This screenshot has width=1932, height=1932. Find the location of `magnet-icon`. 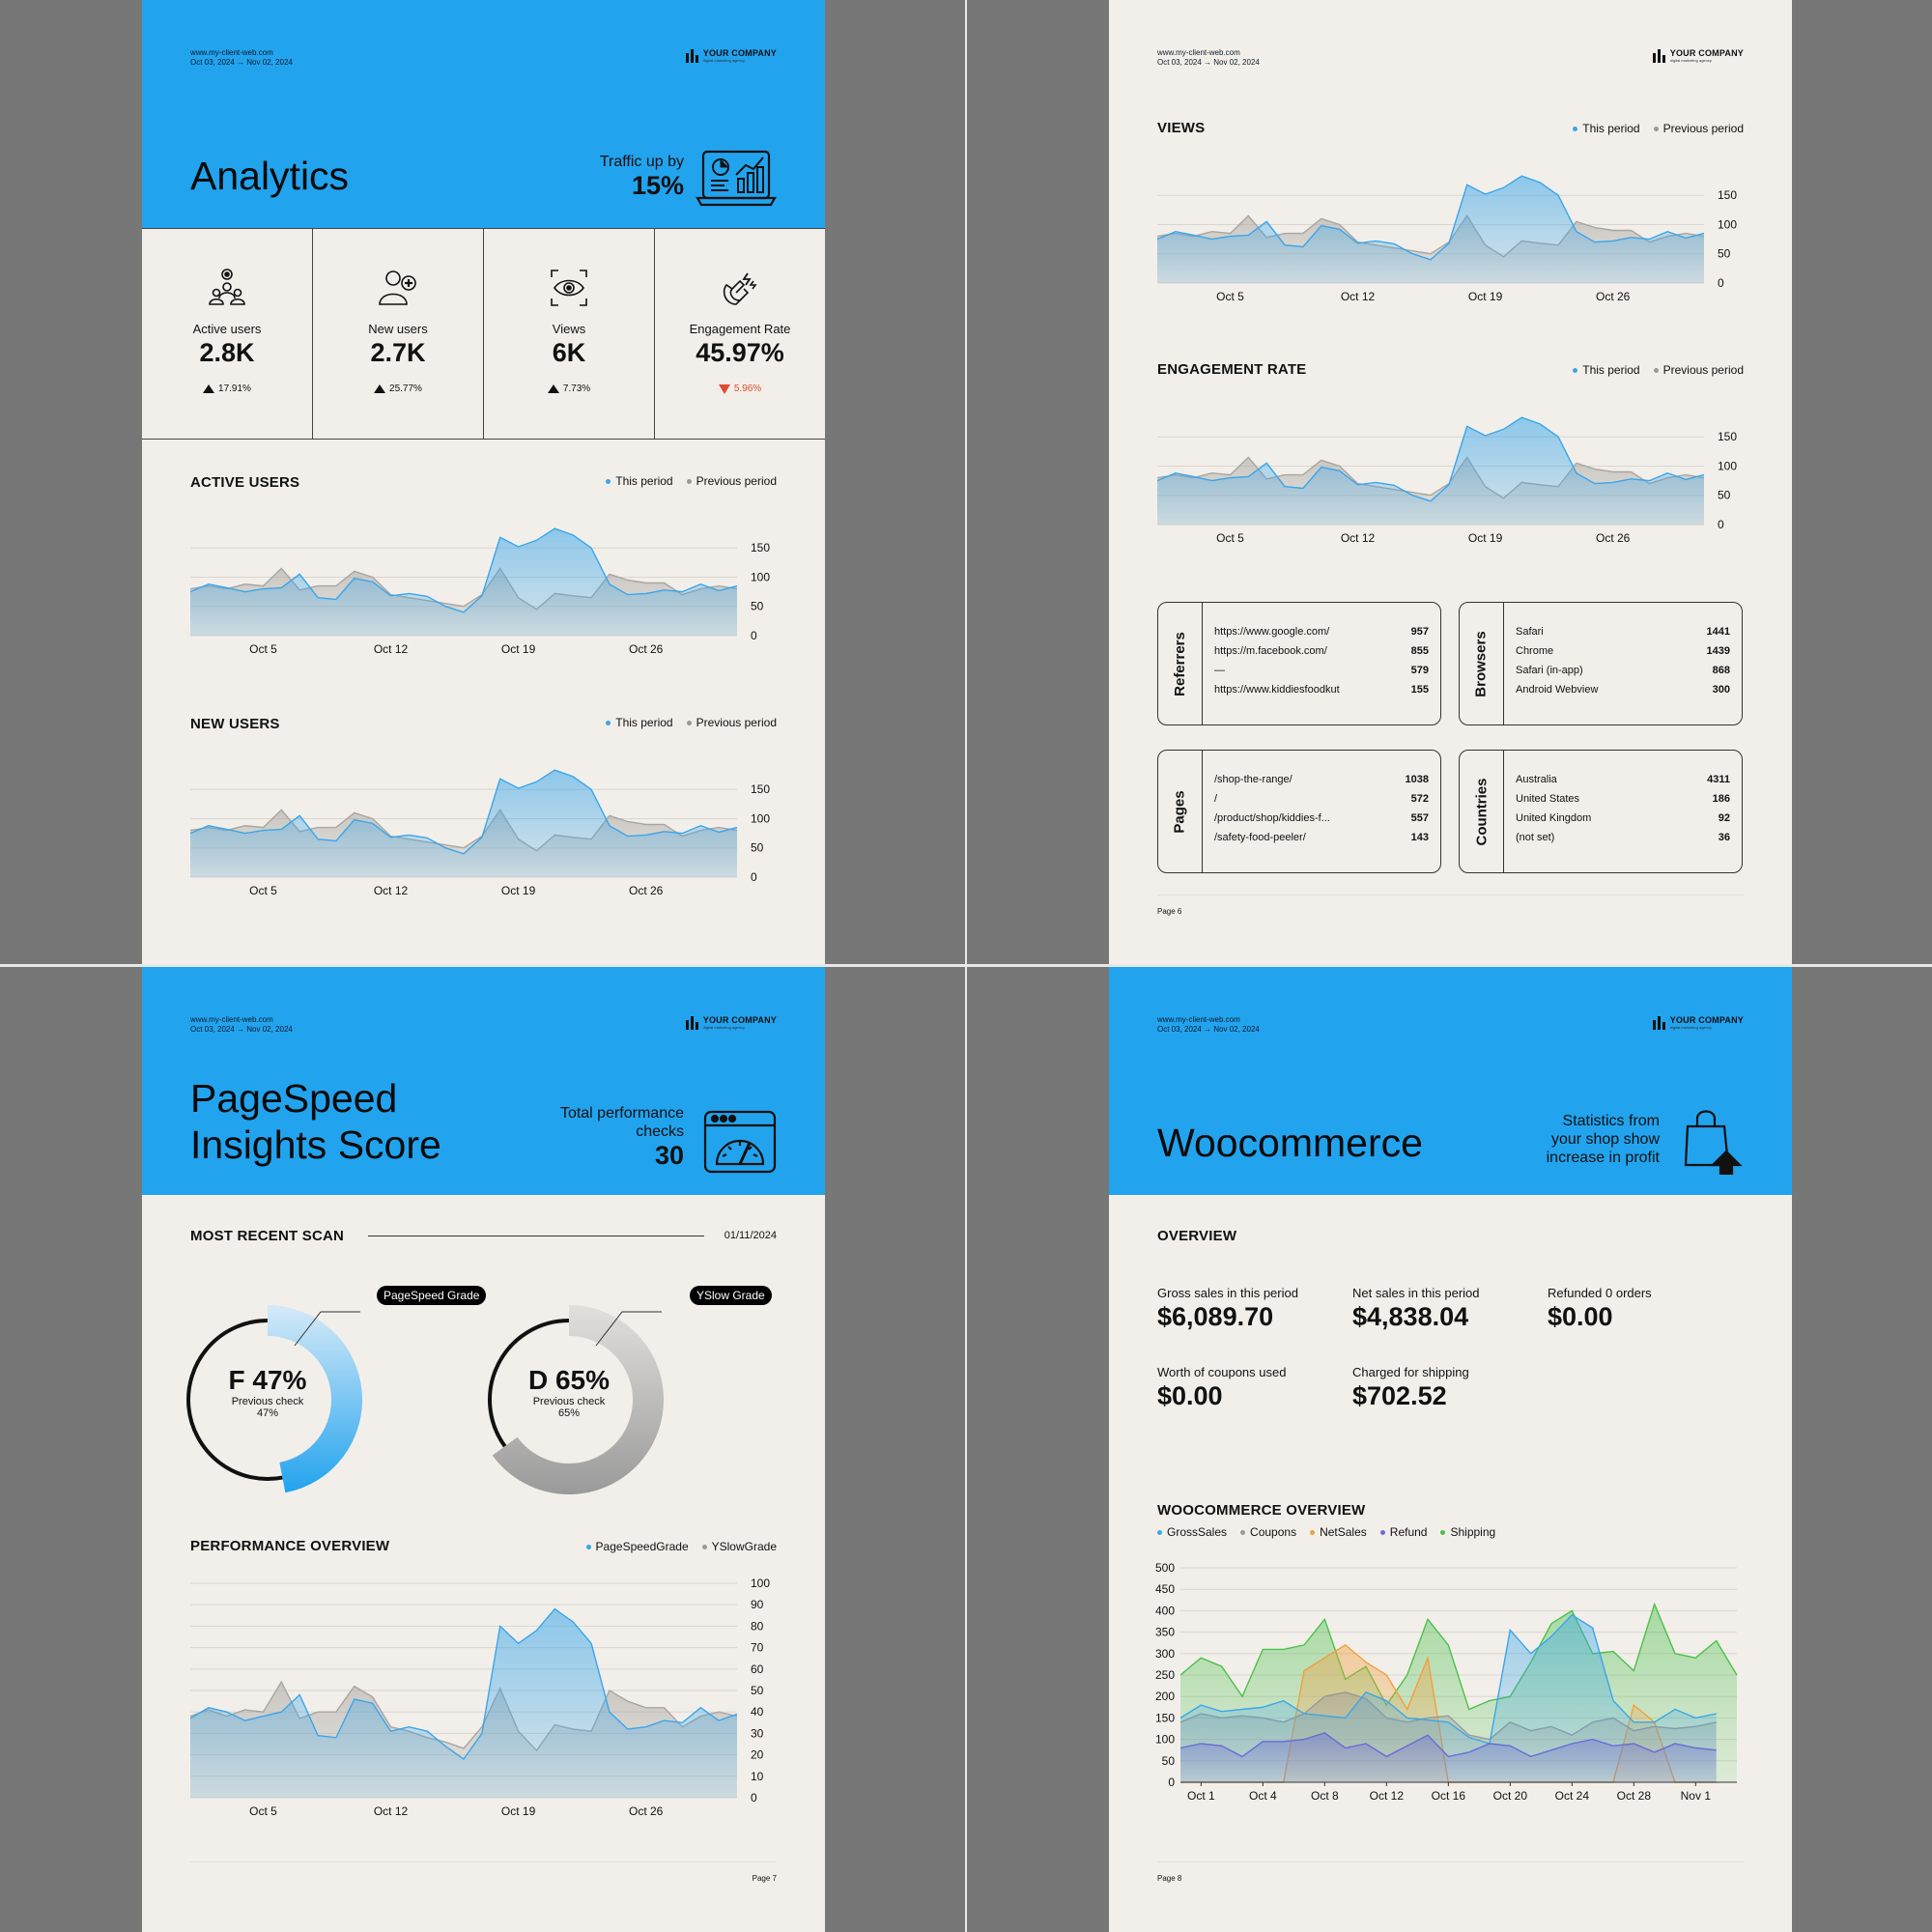

magnet-icon is located at coordinates (740, 288).